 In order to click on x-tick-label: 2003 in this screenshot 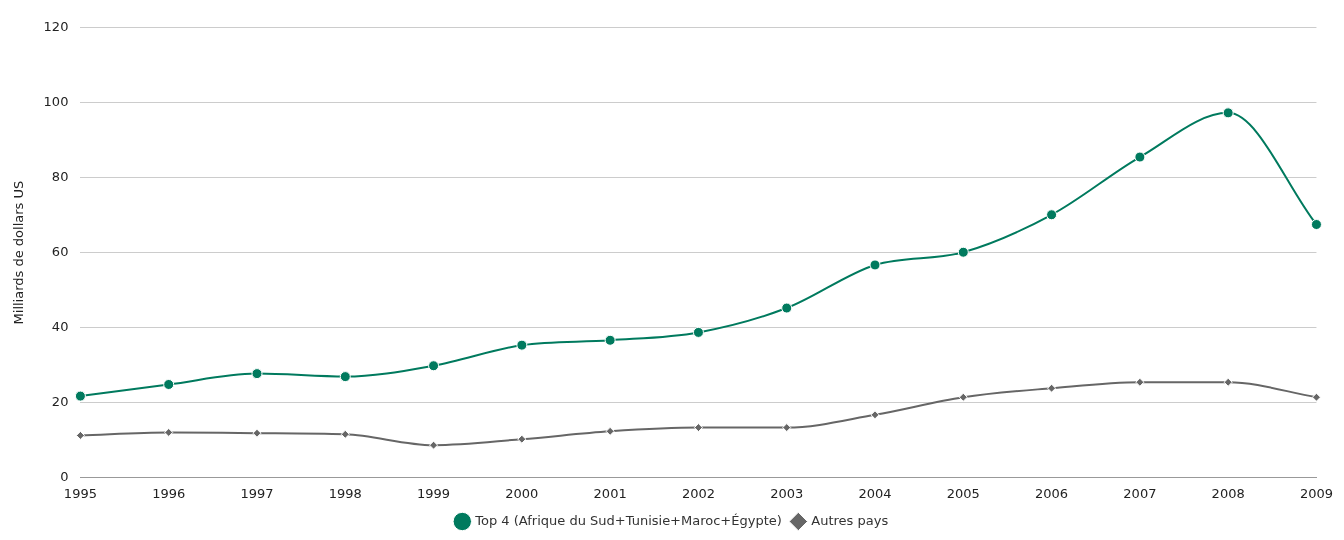, I will do `click(787, 493)`.